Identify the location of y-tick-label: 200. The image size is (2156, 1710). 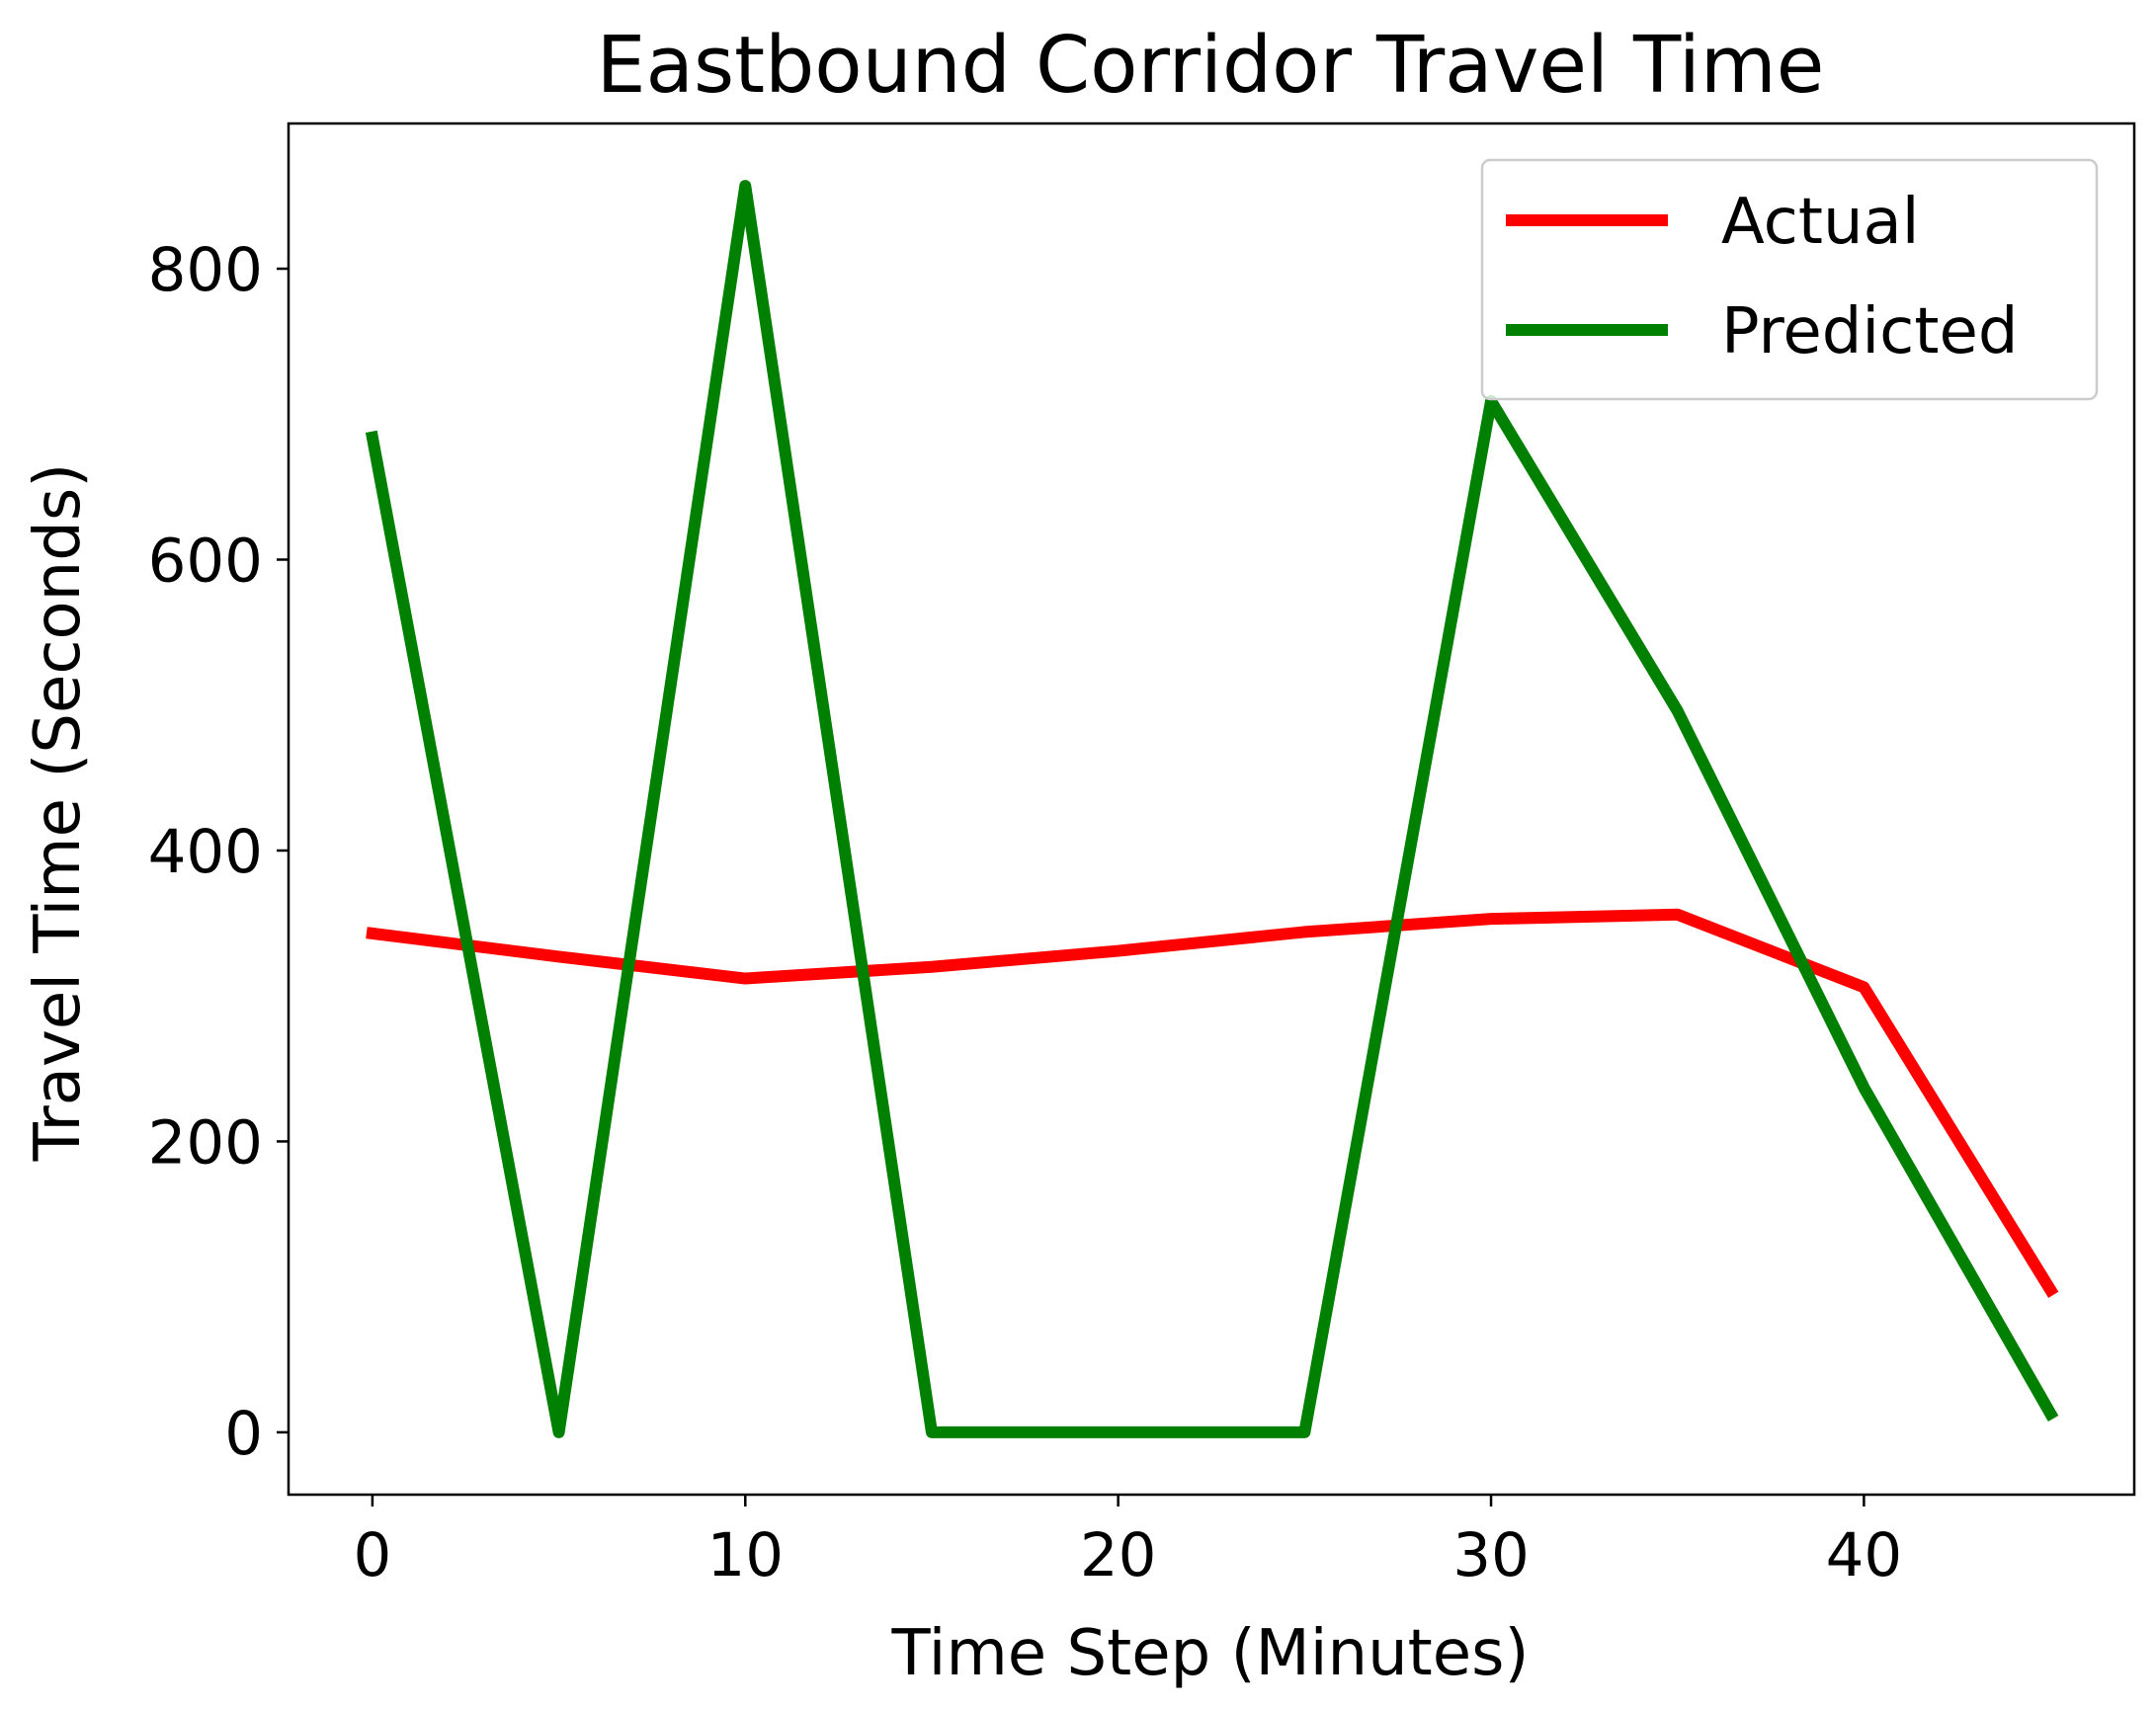
(205, 1142).